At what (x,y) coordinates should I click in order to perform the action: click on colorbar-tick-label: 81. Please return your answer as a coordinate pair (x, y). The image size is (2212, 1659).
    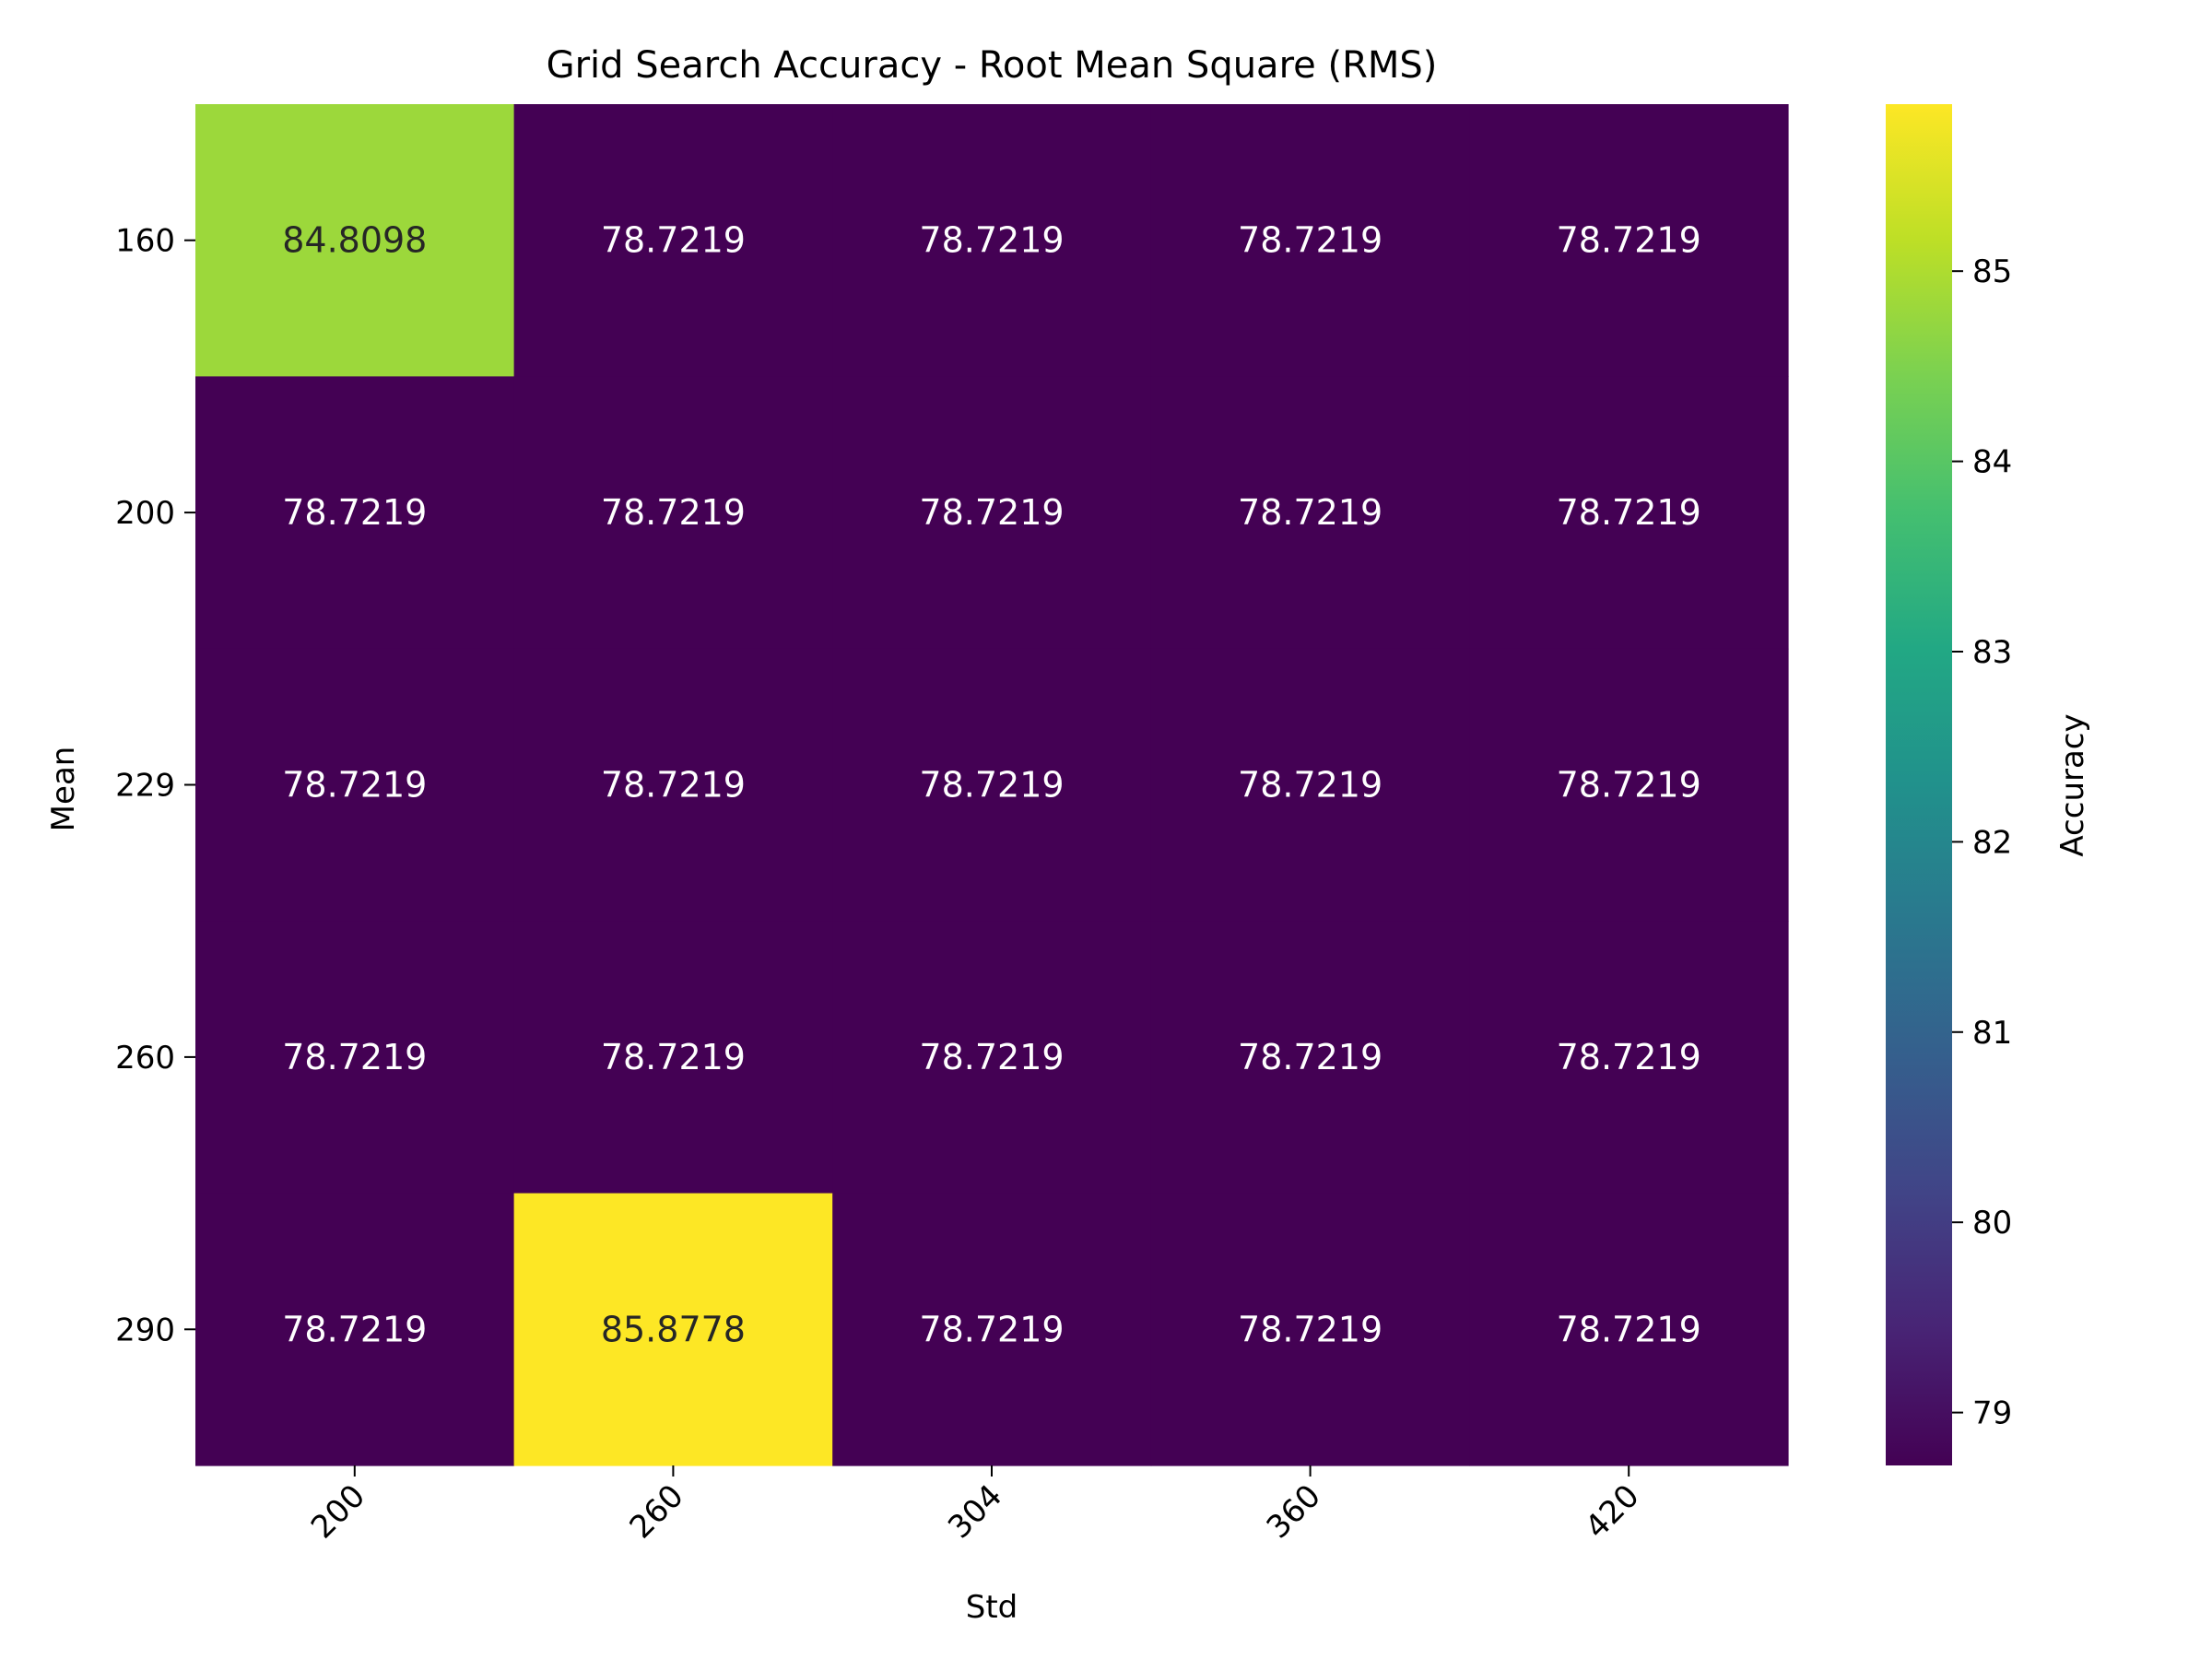
    Looking at the image, I should click on (1992, 1033).